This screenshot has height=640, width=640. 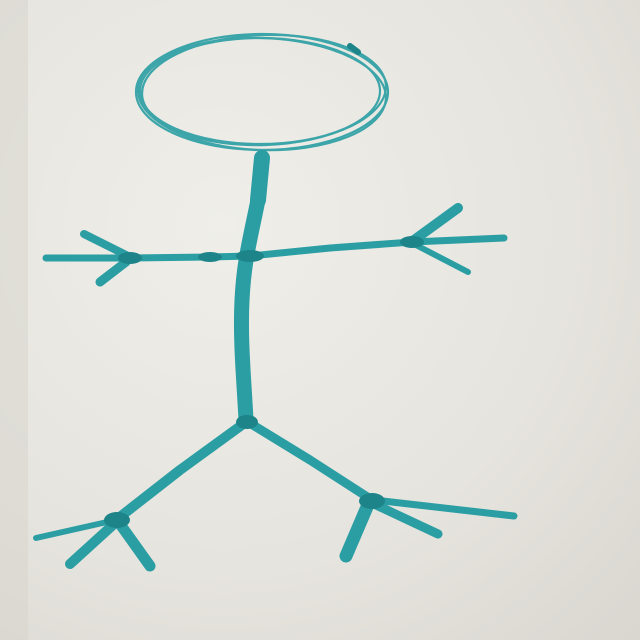 What do you see at coordinates (113, 272) in the screenshot?
I see `left-hand-lower-finger` at bounding box center [113, 272].